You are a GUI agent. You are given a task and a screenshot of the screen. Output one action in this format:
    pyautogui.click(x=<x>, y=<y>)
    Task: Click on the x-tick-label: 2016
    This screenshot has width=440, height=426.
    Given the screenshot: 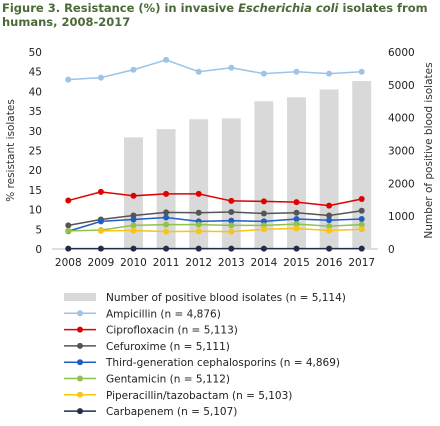 What is the action you would take?
    pyautogui.click(x=329, y=263)
    